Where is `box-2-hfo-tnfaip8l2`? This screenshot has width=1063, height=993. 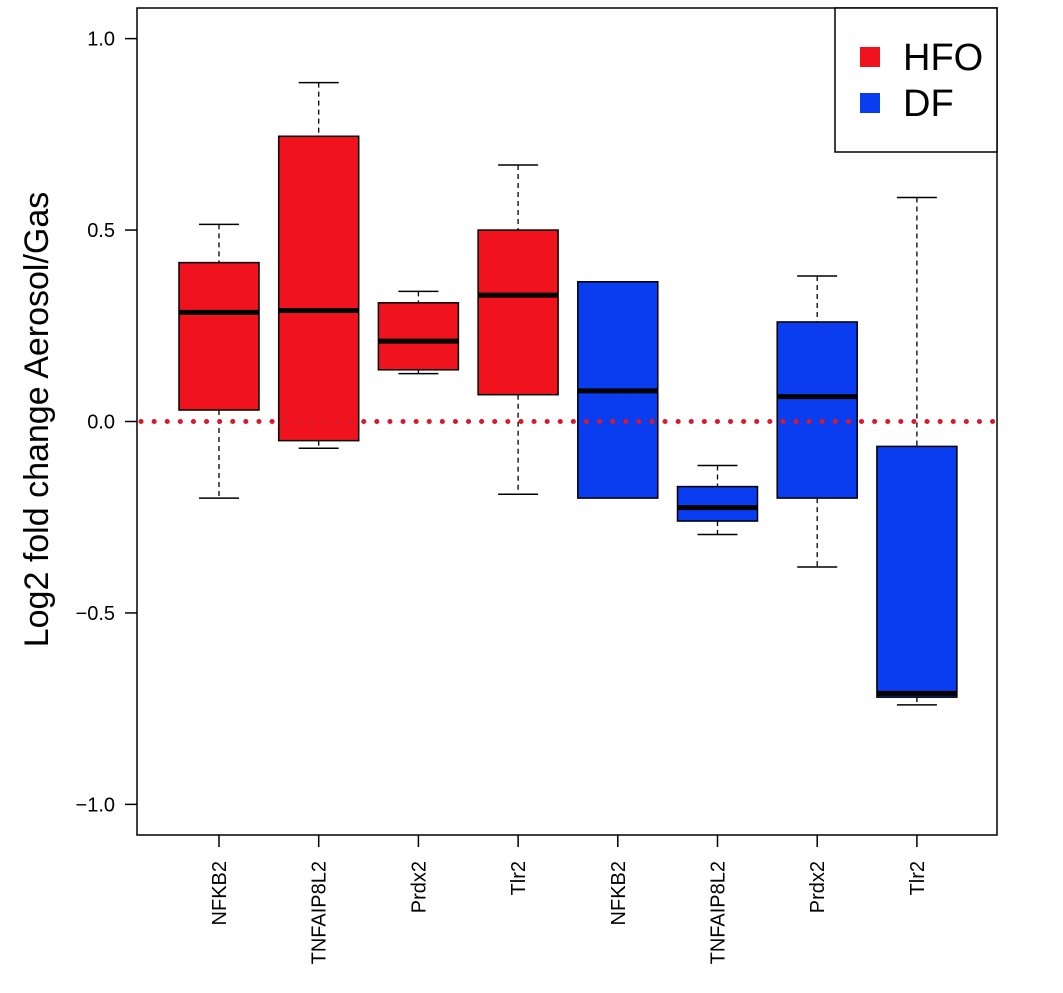 box-2-hfo-tnfaip8l2 is located at coordinates (318, 265).